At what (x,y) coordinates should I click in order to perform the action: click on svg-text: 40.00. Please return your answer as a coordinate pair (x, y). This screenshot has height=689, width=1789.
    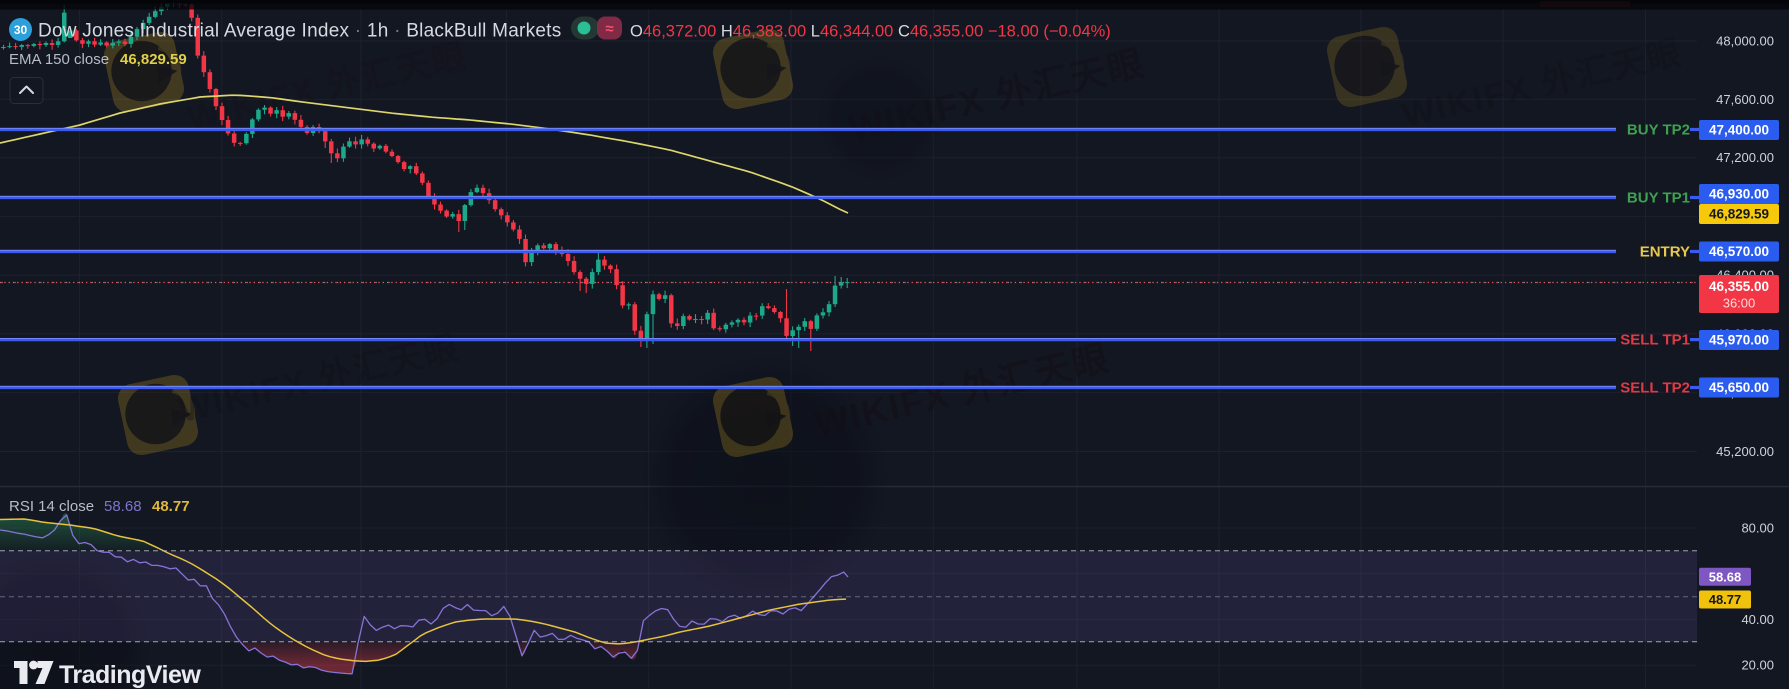
    Looking at the image, I should click on (1757, 619).